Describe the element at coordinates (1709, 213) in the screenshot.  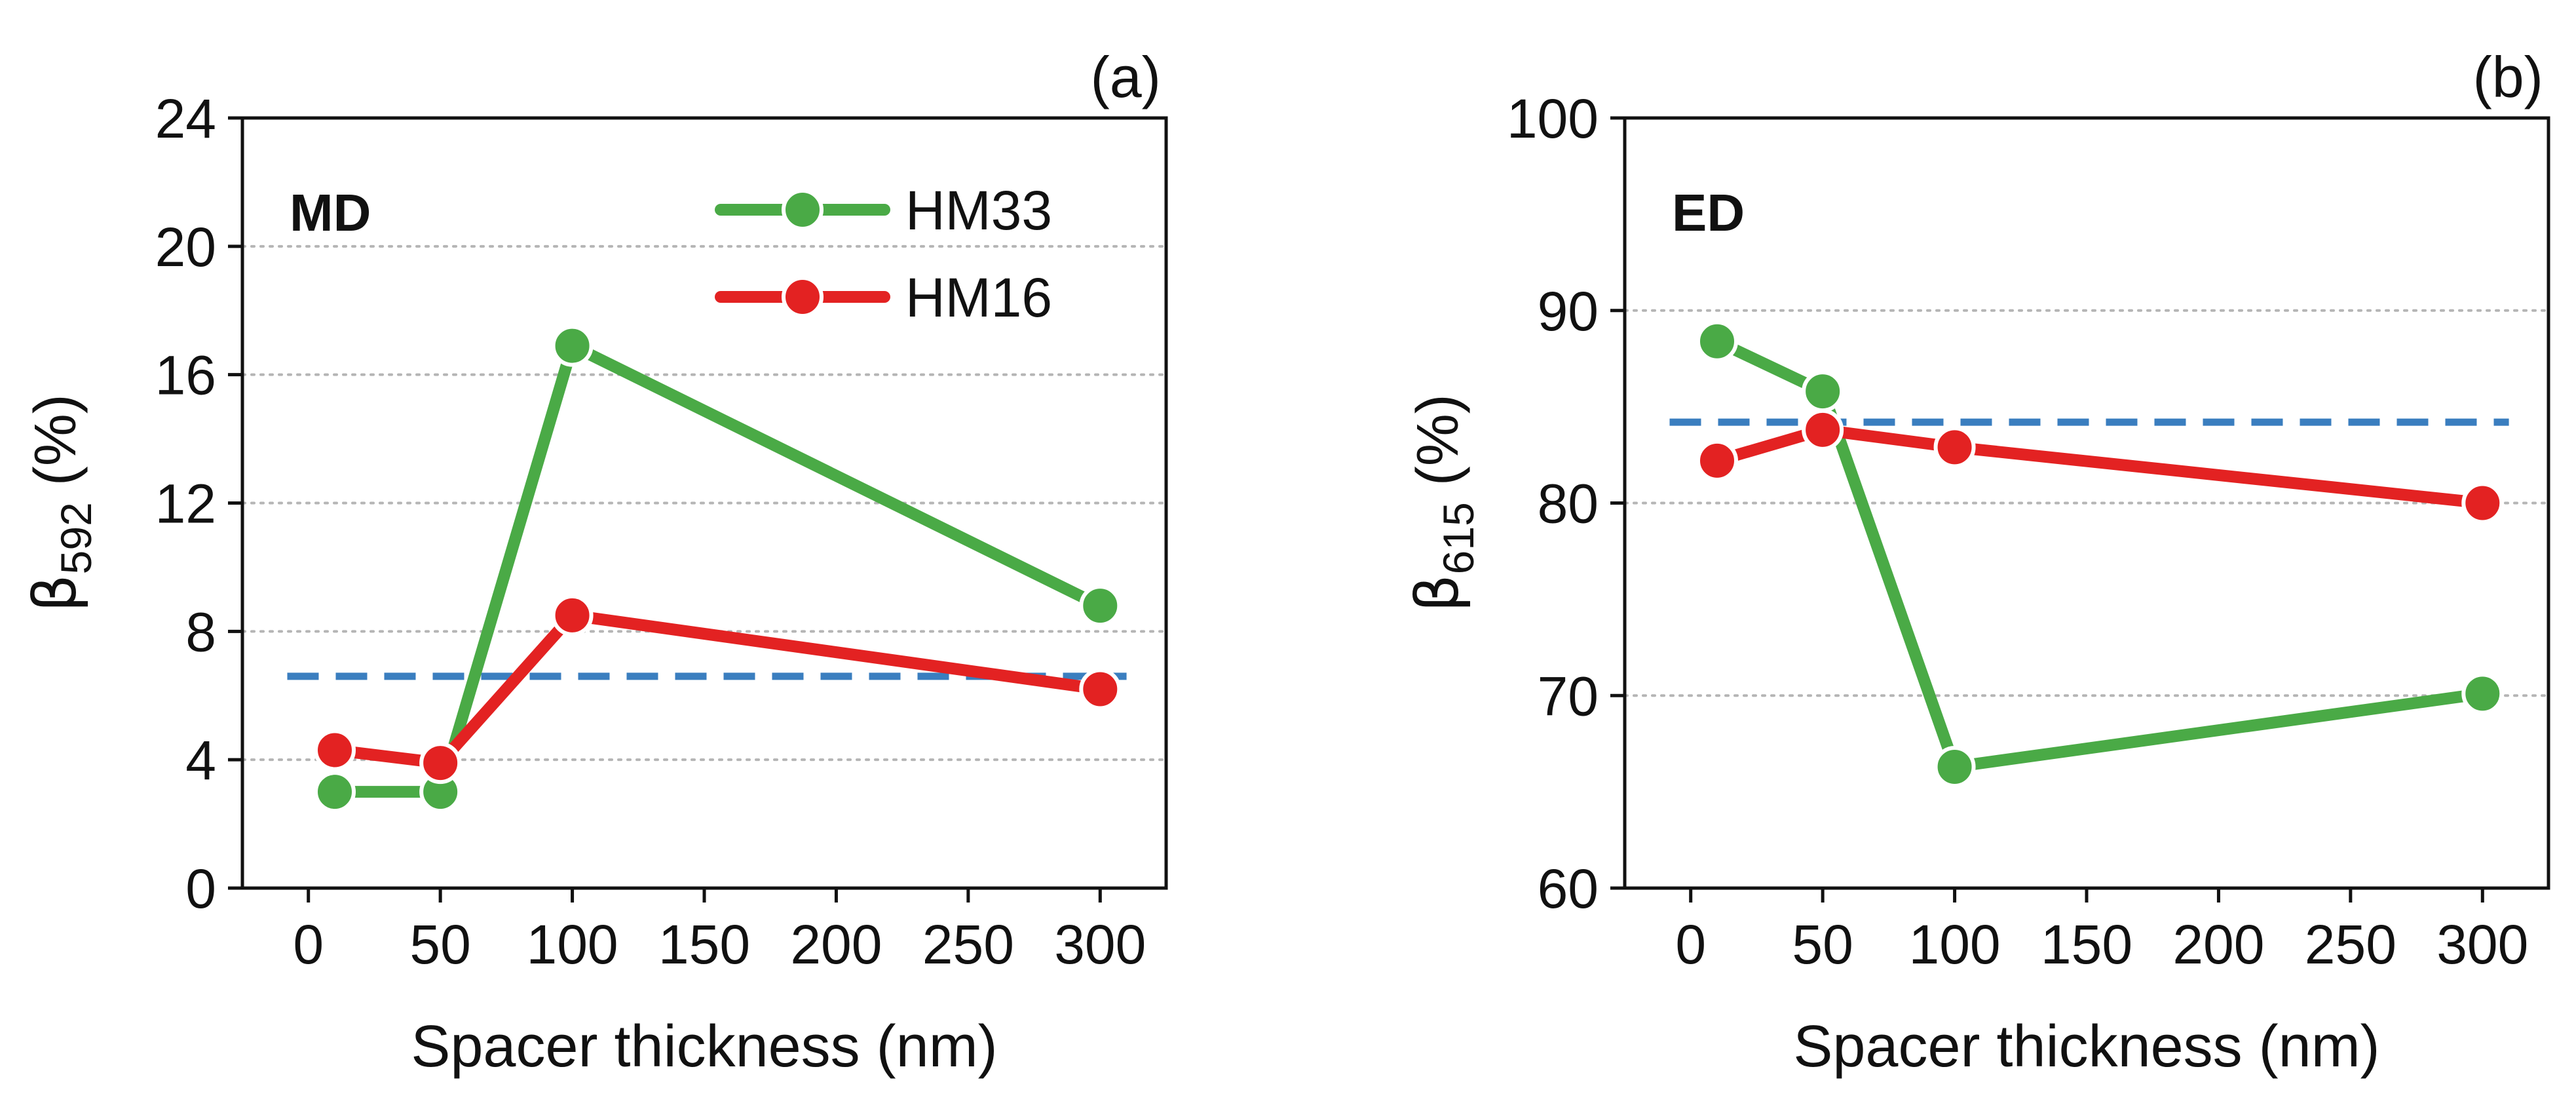
I see `panel-inner-label: ED` at that location.